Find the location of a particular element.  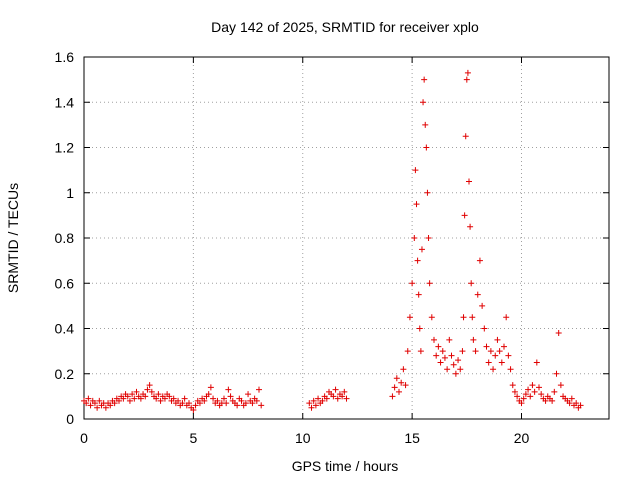

y-tick-label: 0.6 is located at coordinates (65, 283).